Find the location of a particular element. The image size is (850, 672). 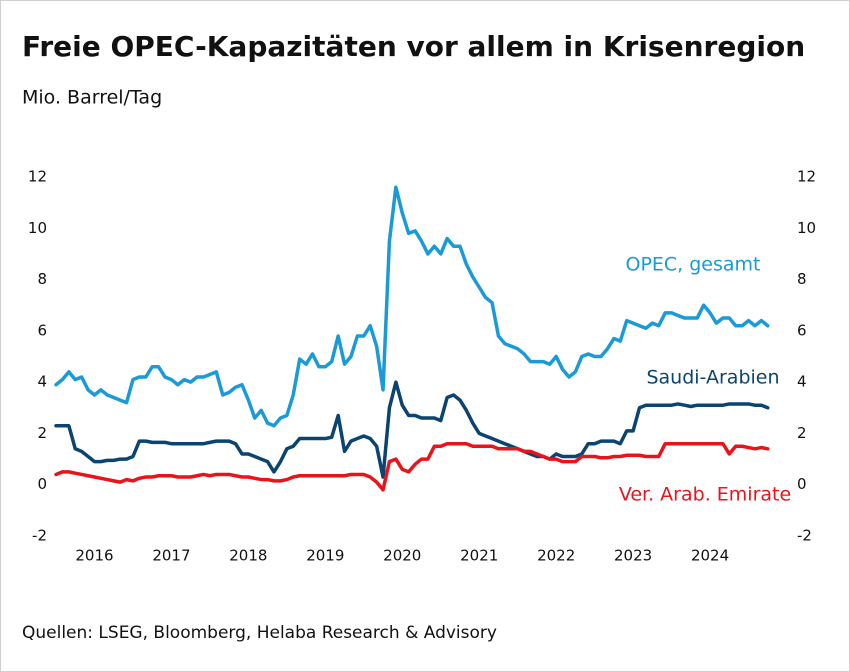

x-tick-label: 2019 is located at coordinates (325, 556).